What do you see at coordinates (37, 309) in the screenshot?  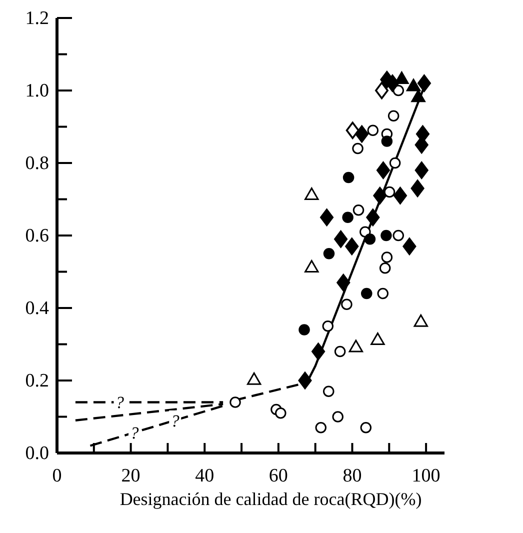 I see `y-tick-label: 0.4` at bounding box center [37, 309].